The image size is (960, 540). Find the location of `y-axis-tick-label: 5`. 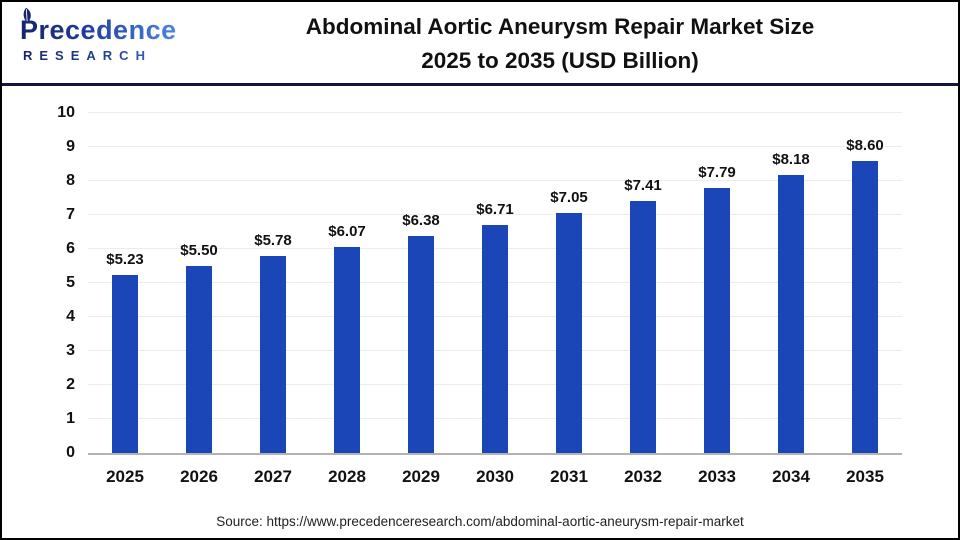

y-axis-tick-label: 5 is located at coordinates (70, 282).